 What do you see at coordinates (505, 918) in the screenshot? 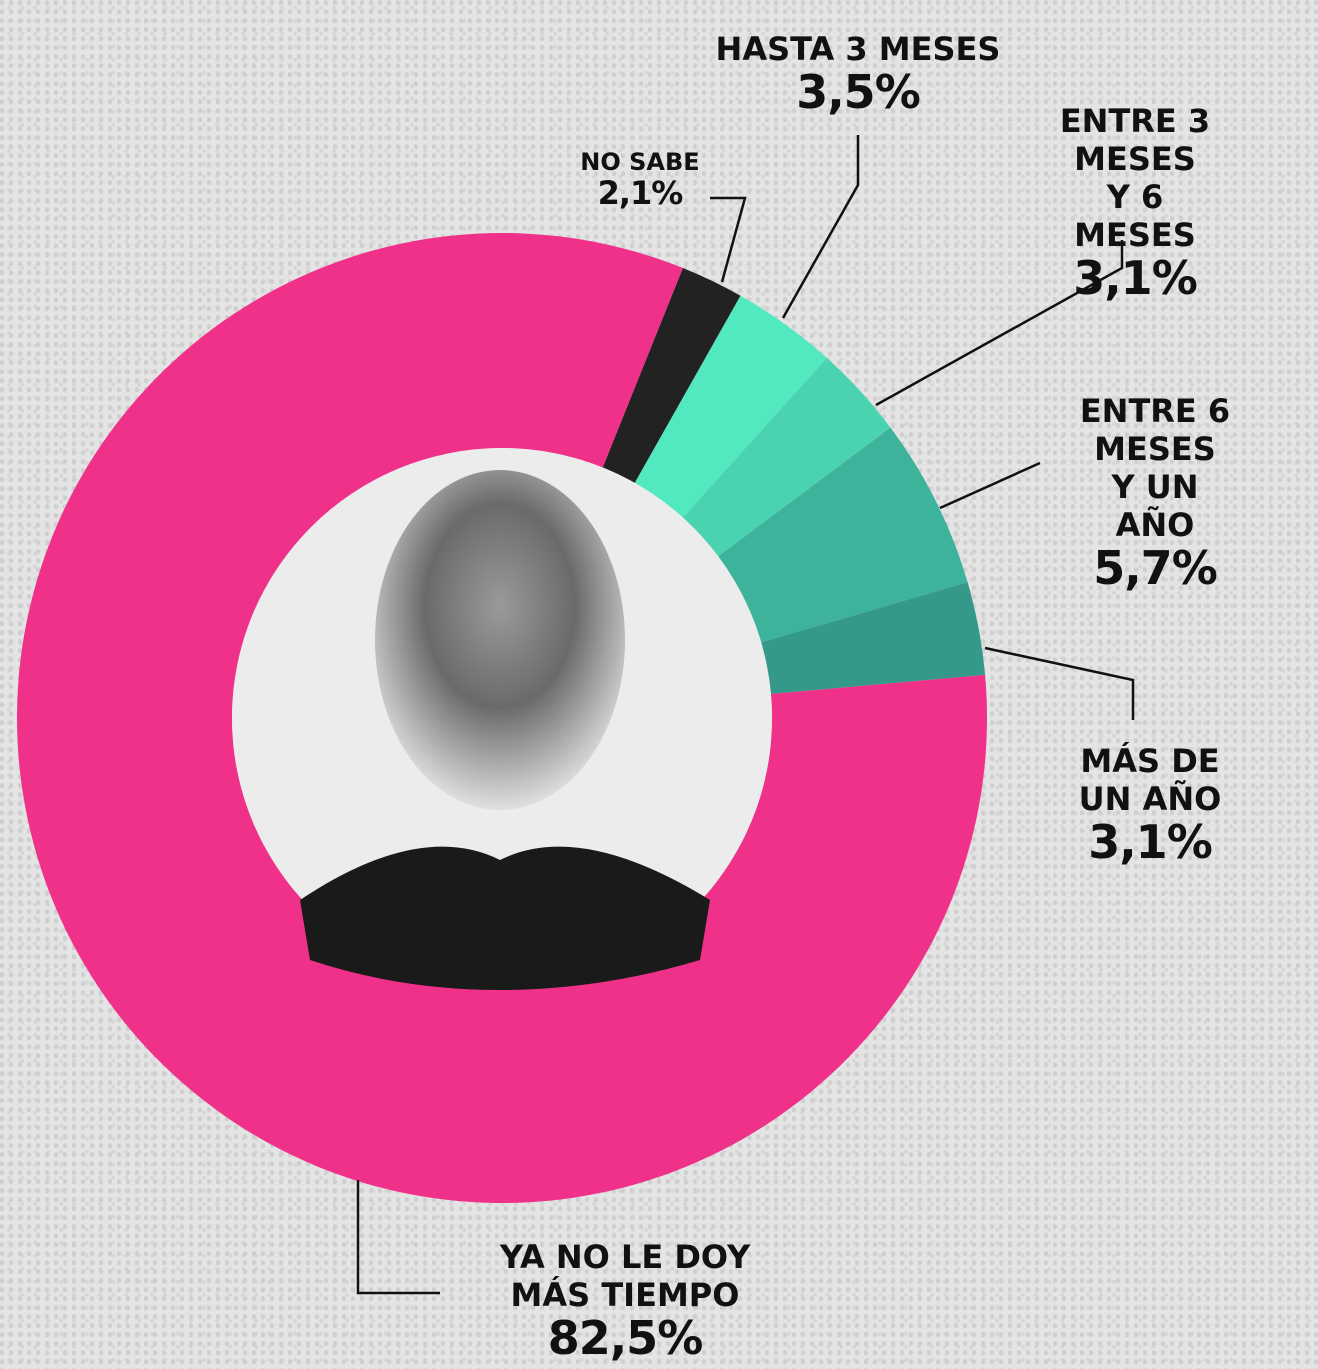
I see `photo-suit` at bounding box center [505, 918].